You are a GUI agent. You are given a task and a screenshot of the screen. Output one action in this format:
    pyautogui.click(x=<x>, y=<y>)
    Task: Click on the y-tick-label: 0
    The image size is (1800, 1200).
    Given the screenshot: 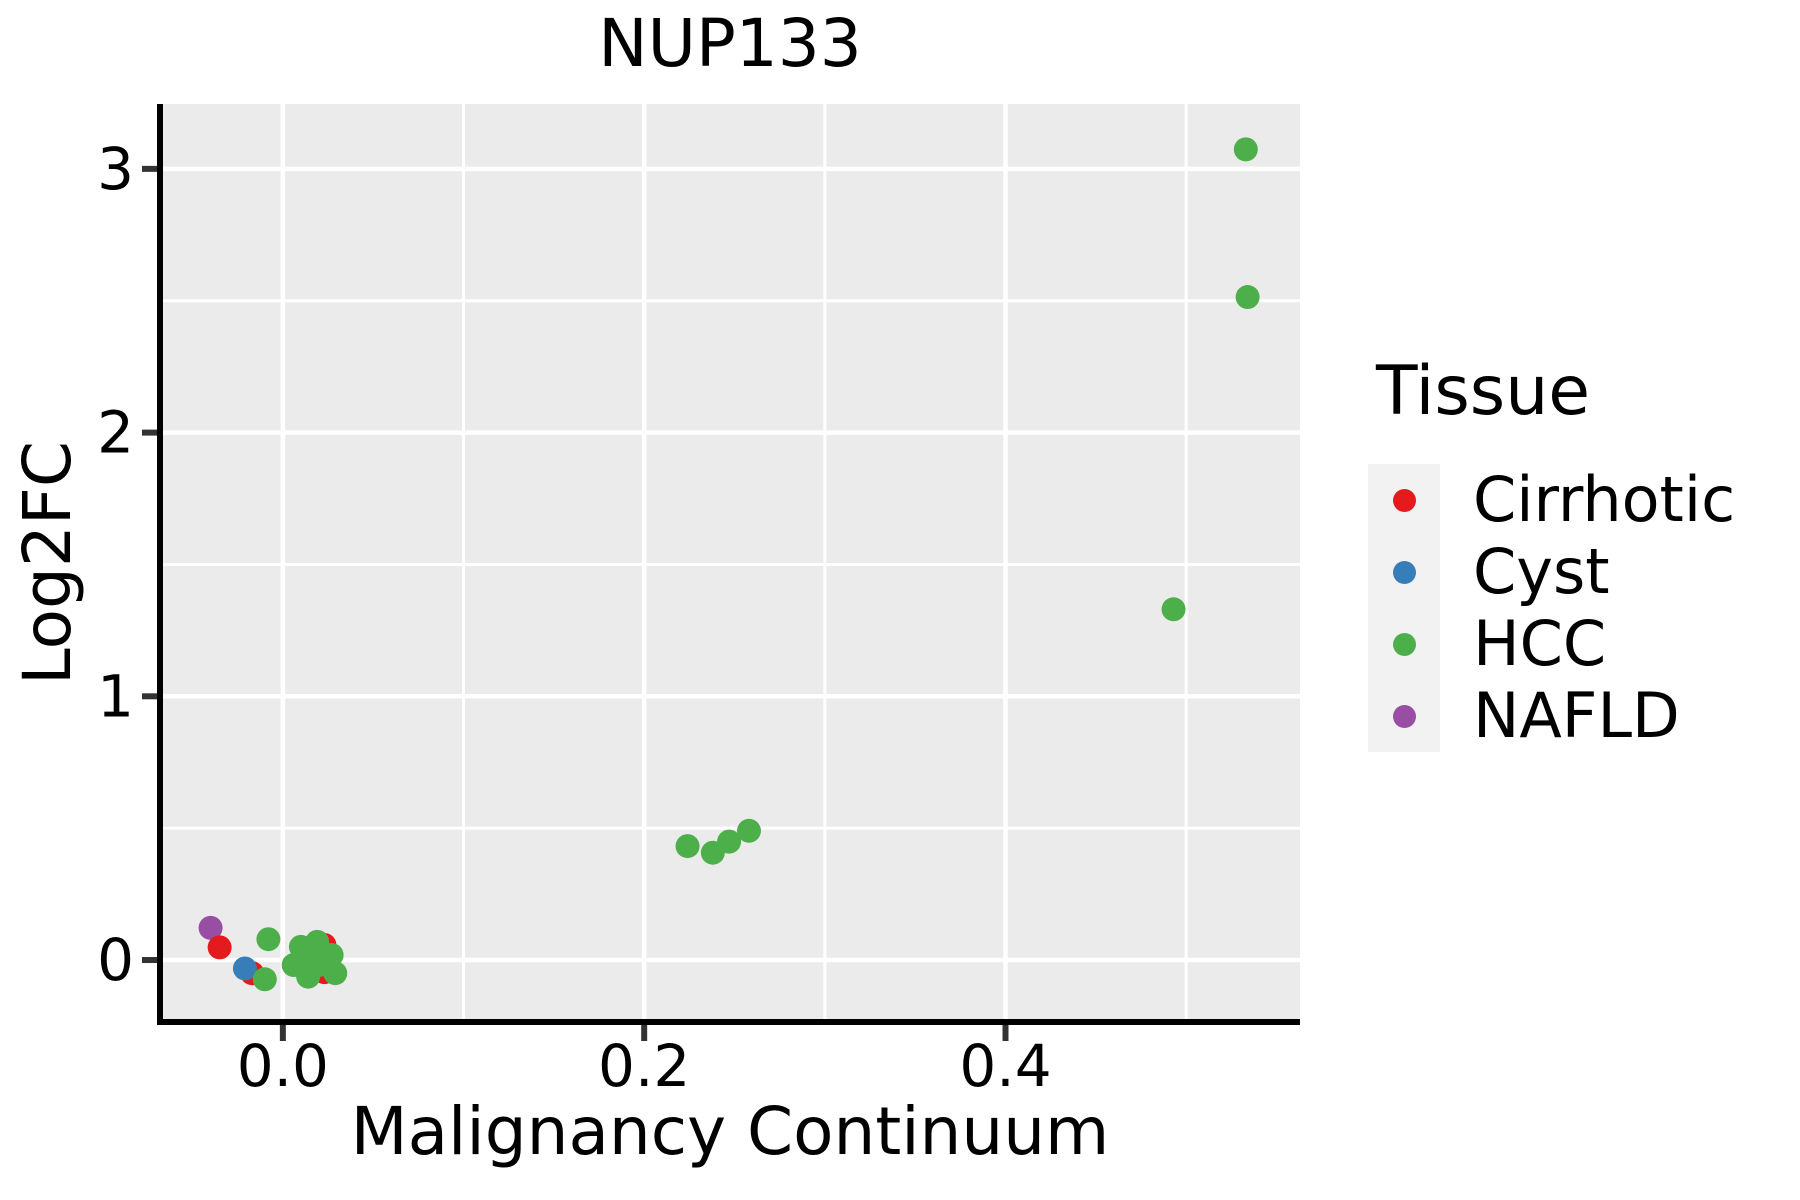 What is the action you would take?
    pyautogui.click(x=115, y=960)
    